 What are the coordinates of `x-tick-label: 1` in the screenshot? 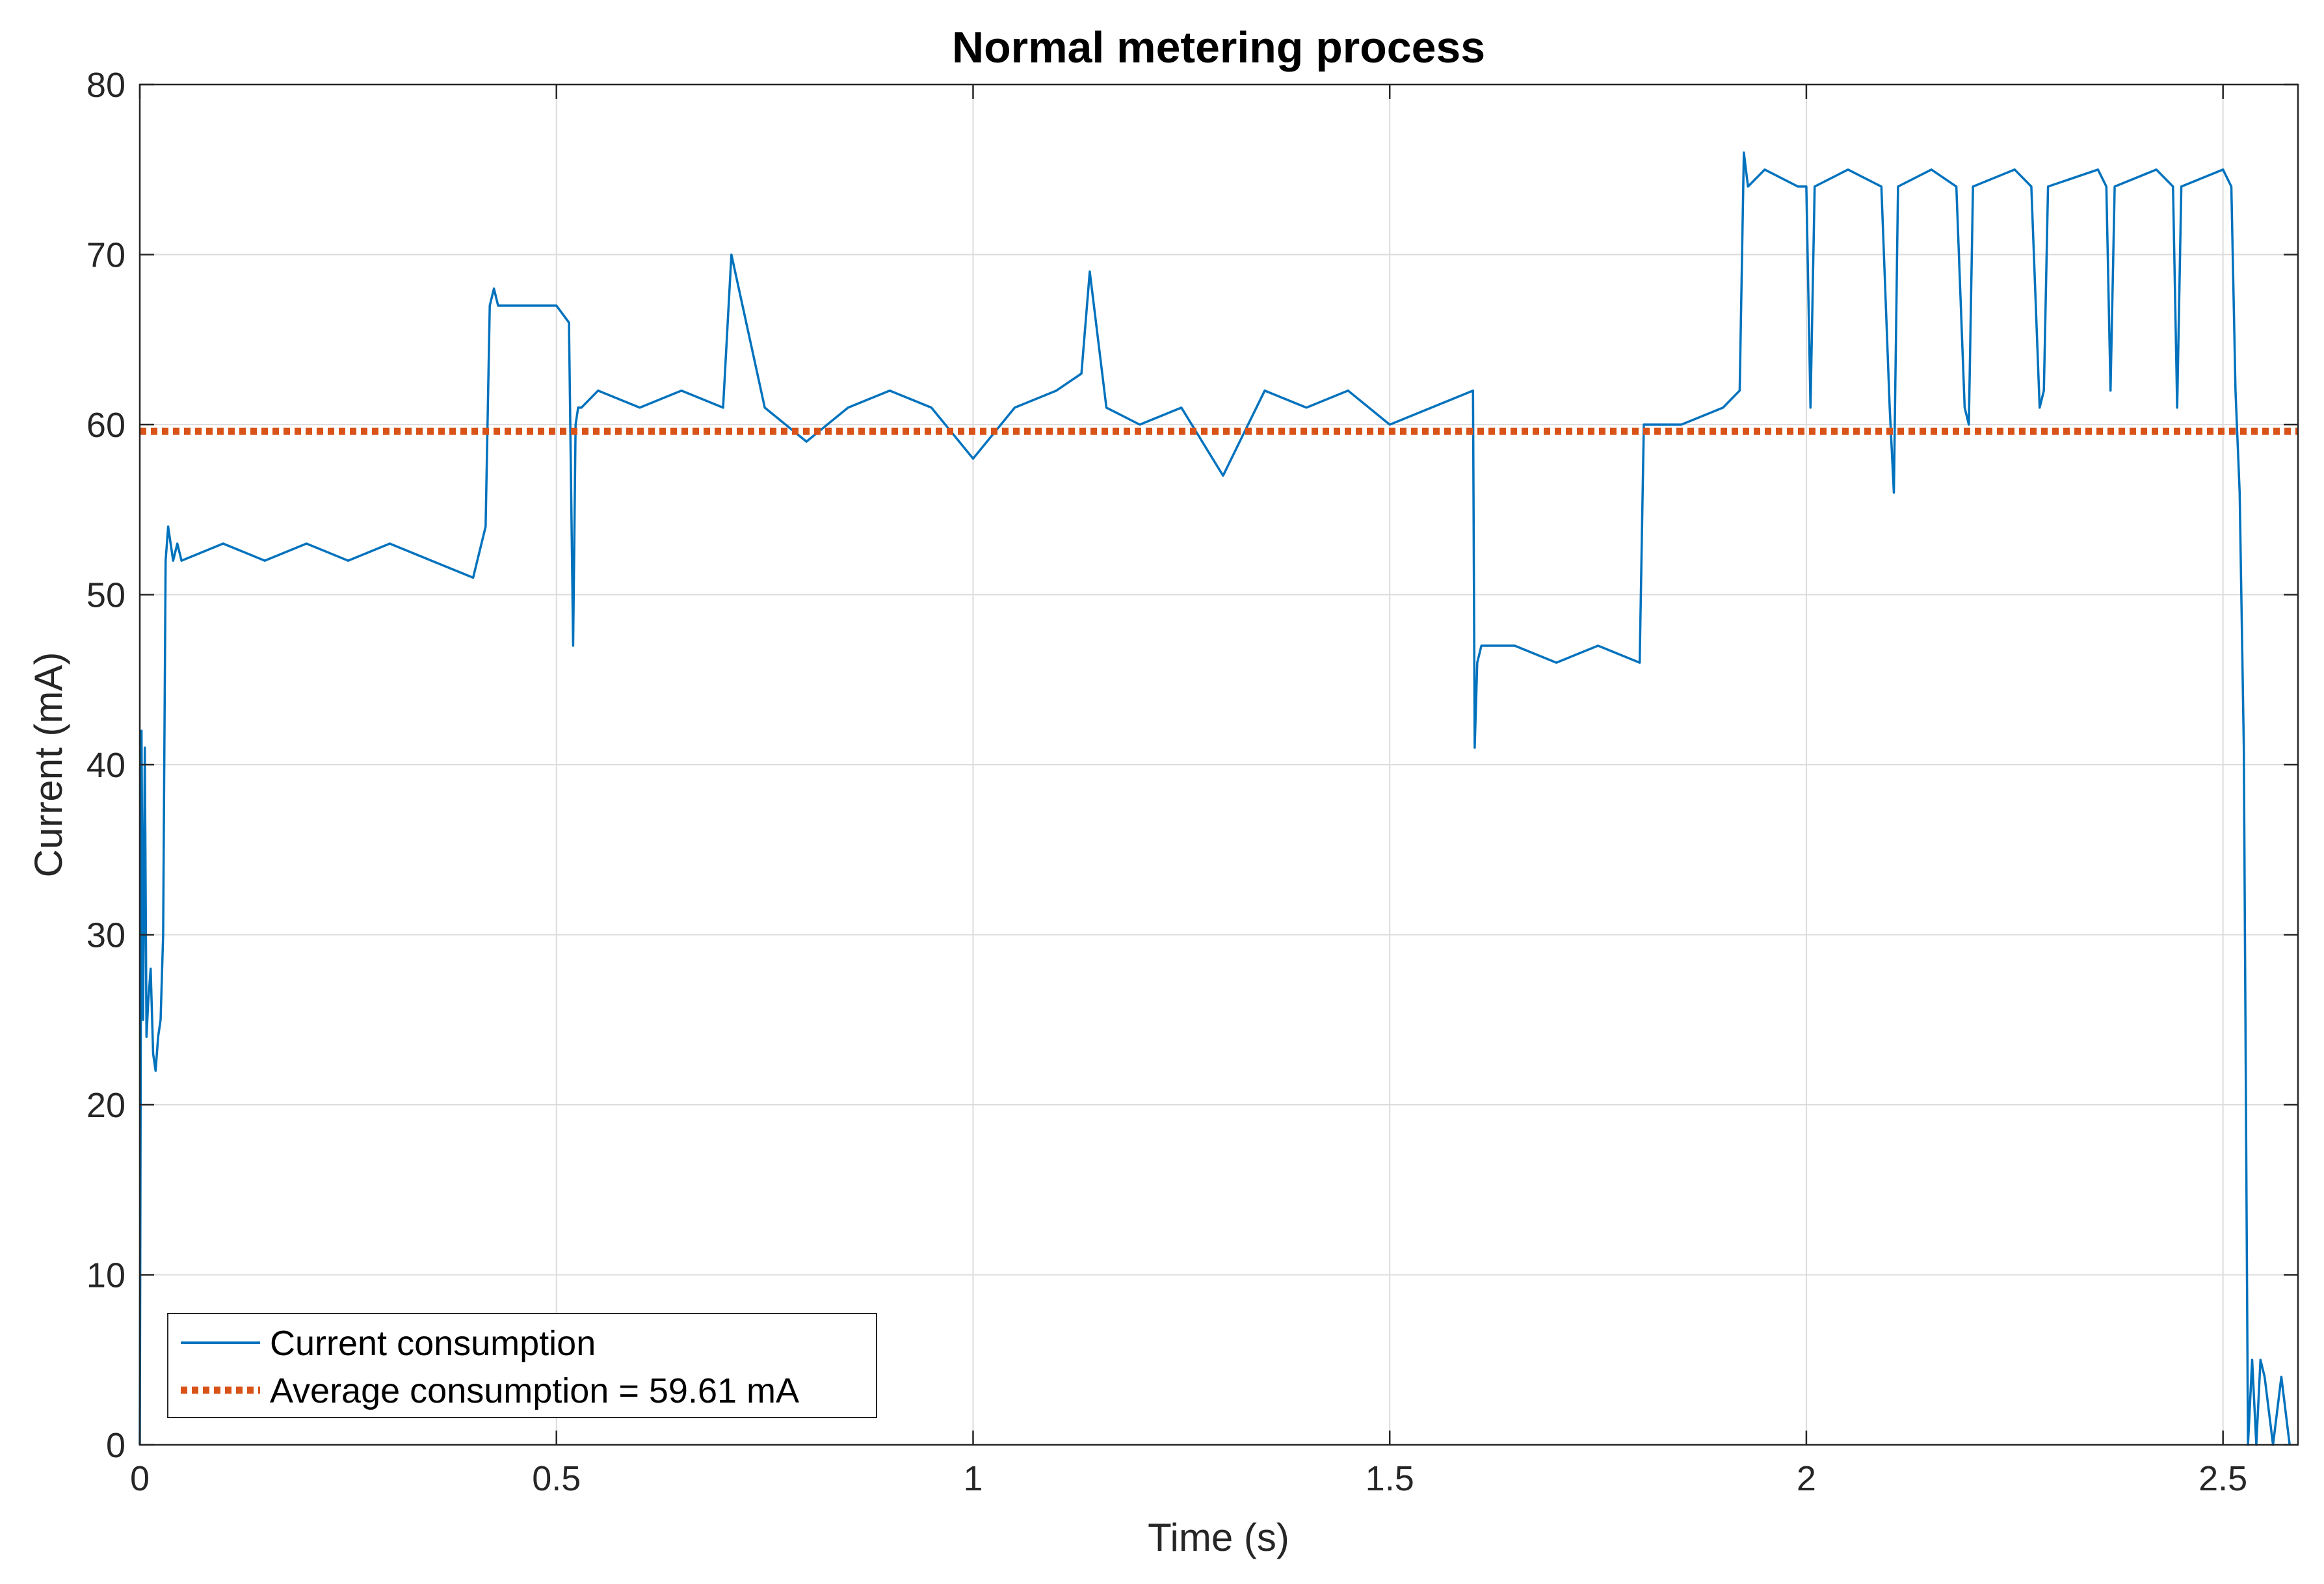 It's located at (973, 1478).